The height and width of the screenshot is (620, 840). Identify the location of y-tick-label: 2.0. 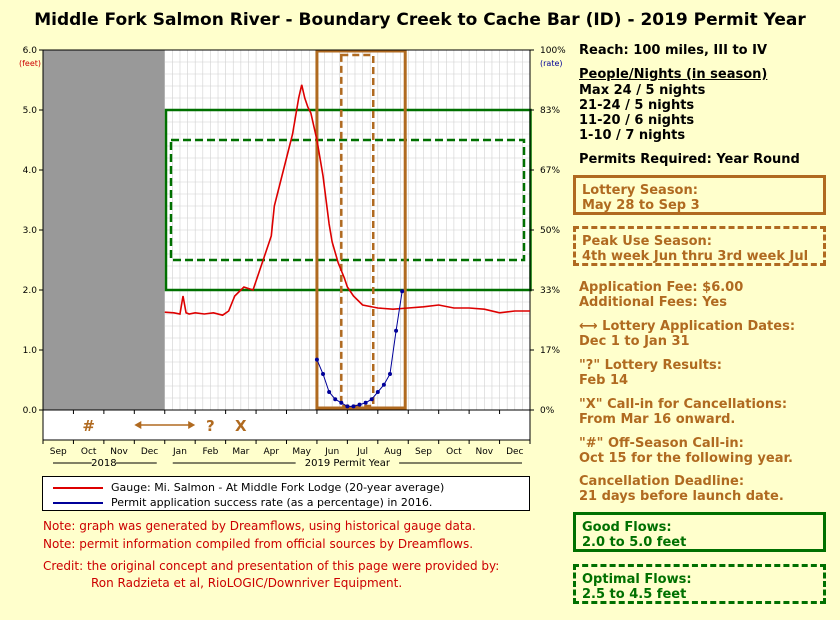
(30, 291).